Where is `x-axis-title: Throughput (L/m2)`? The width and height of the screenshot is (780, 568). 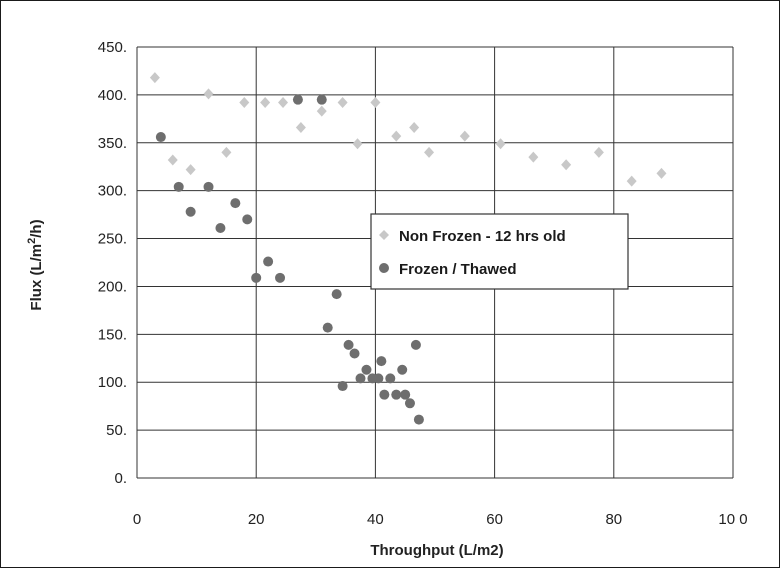 x-axis-title: Throughput (L/m2) is located at coordinates (436, 550).